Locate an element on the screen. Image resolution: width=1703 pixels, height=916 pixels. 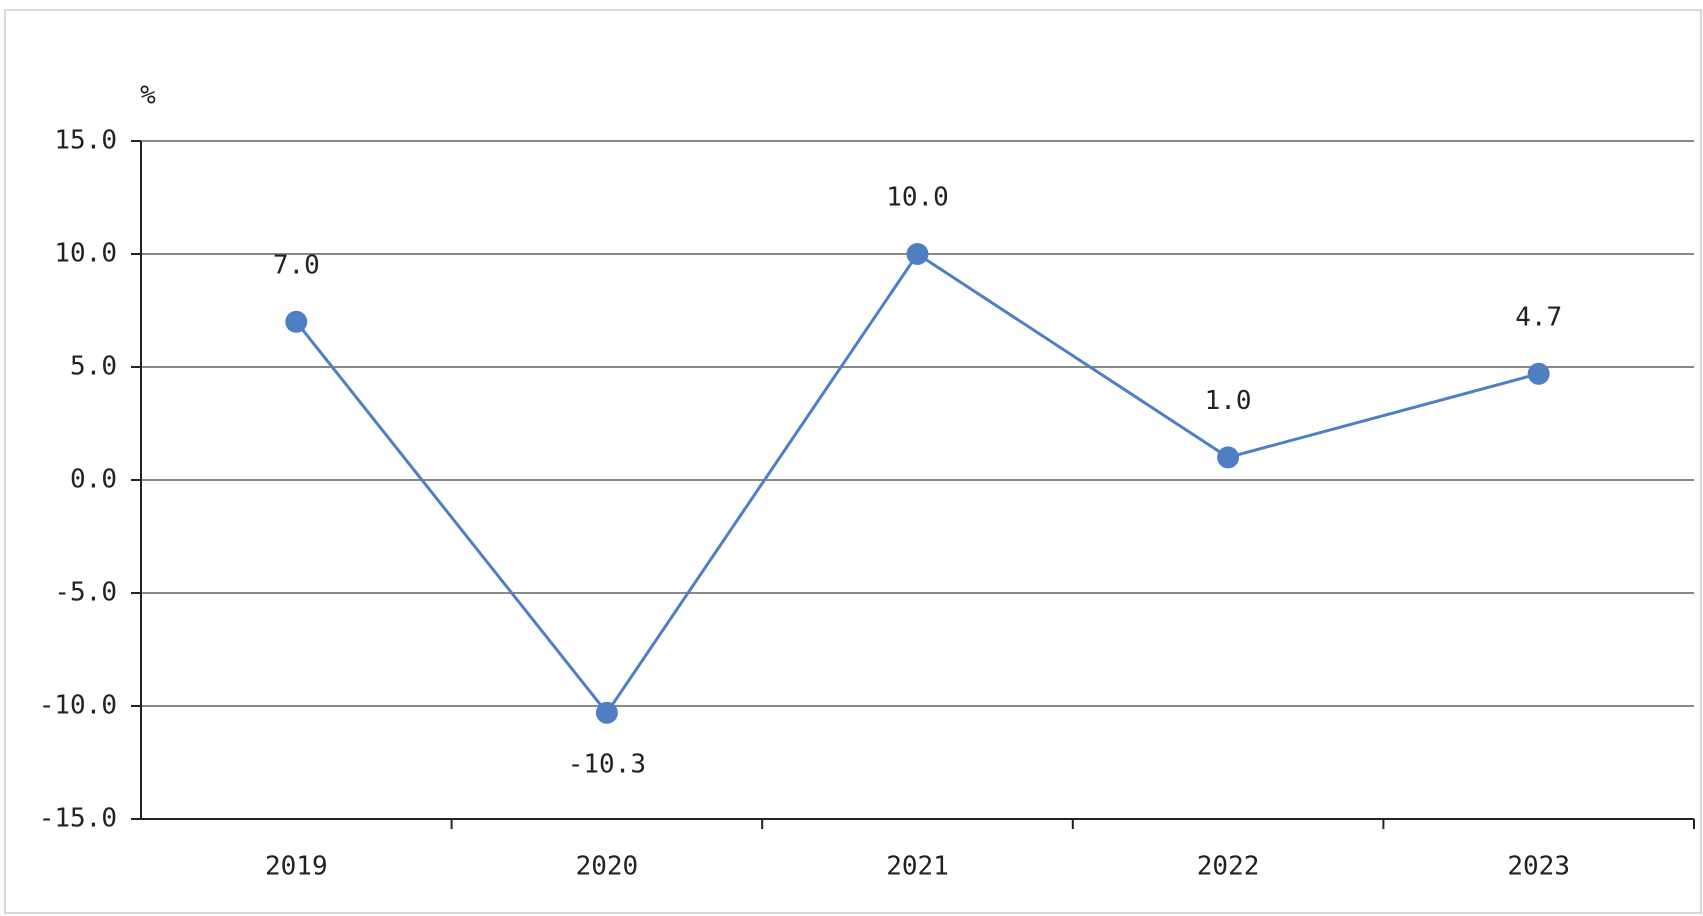
x-tick-label: 2023 is located at coordinates (1538, 867).